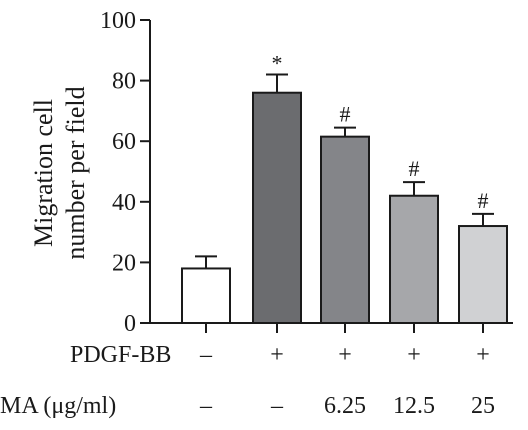  Describe the element at coordinates (120, 355) in the screenshot. I see `condition-row-label-pdgf: PDGF-BB` at that location.